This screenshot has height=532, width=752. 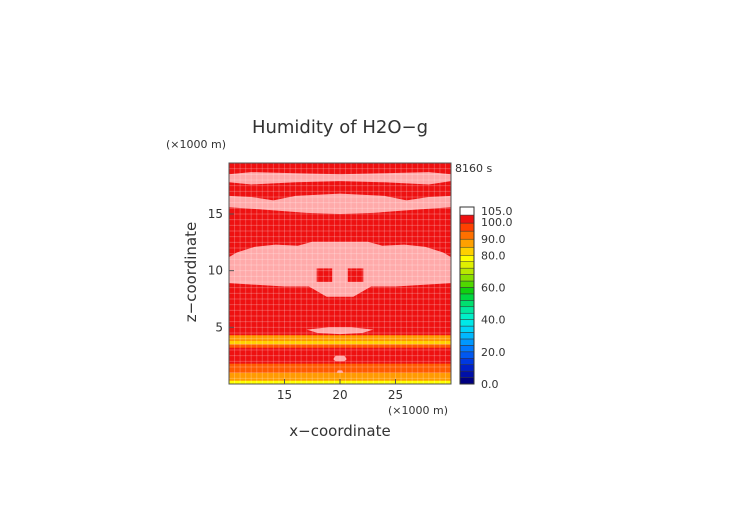 I want to click on grid, so click(x=340, y=273).